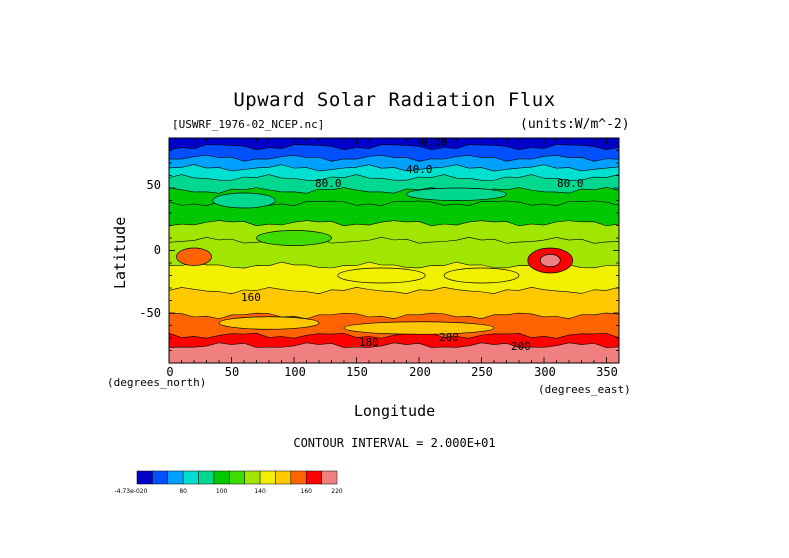  I want to click on x-unit-label: (degrees_east), so click(584, 389).